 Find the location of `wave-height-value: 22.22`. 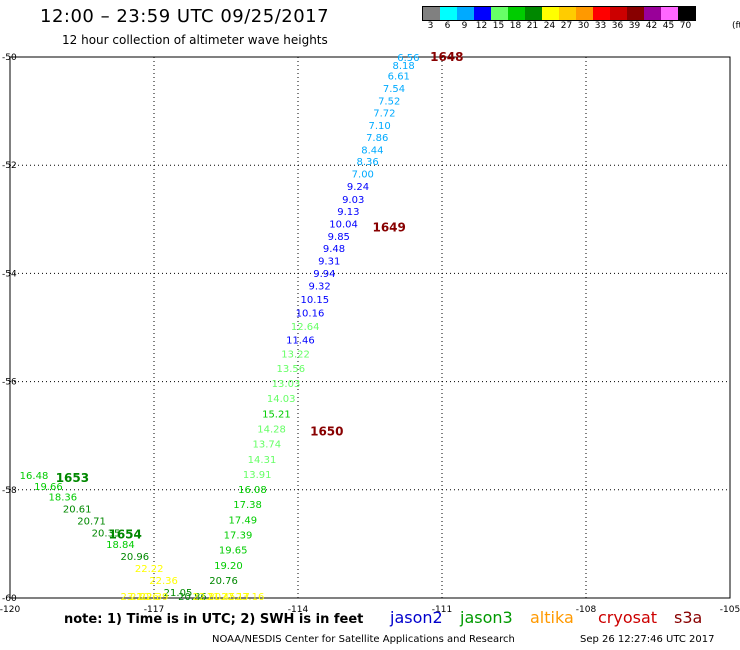

wave-height-value: 22.22 is located at coordinates (149, 569).